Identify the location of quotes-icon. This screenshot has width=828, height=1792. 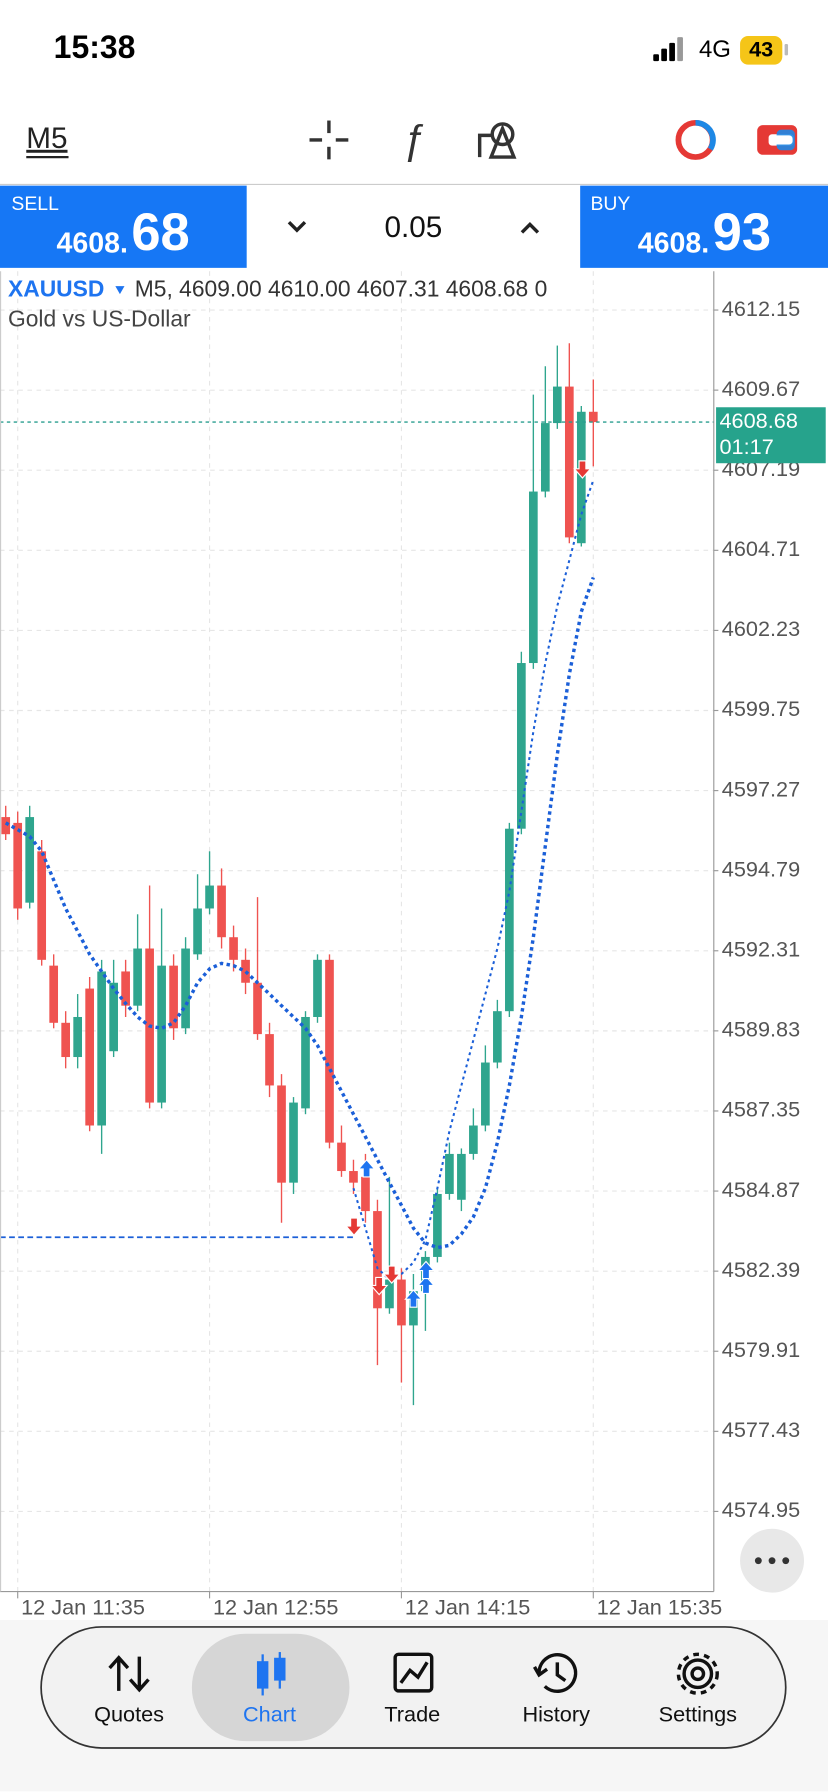
(129, 1674).